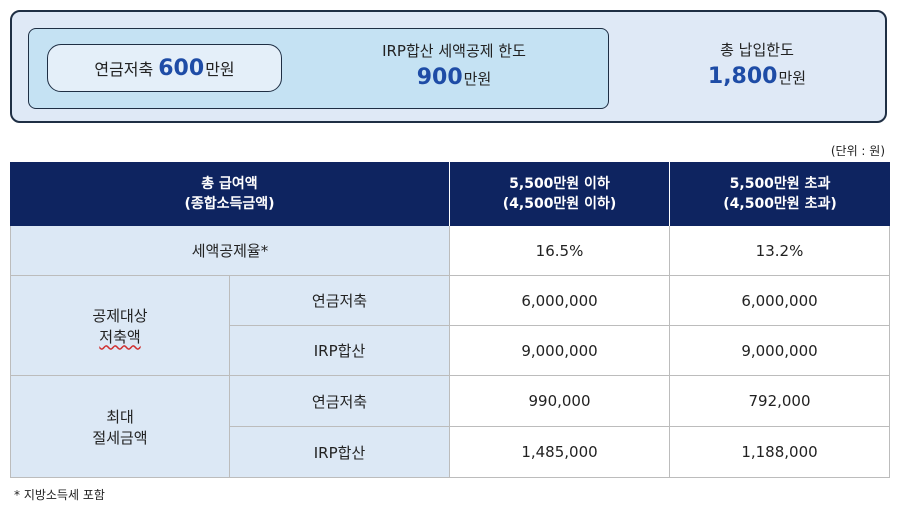  Describe the element at coordinates (120, 416) in the screenshot. I see `group2-label-line1: 최대` at that location.